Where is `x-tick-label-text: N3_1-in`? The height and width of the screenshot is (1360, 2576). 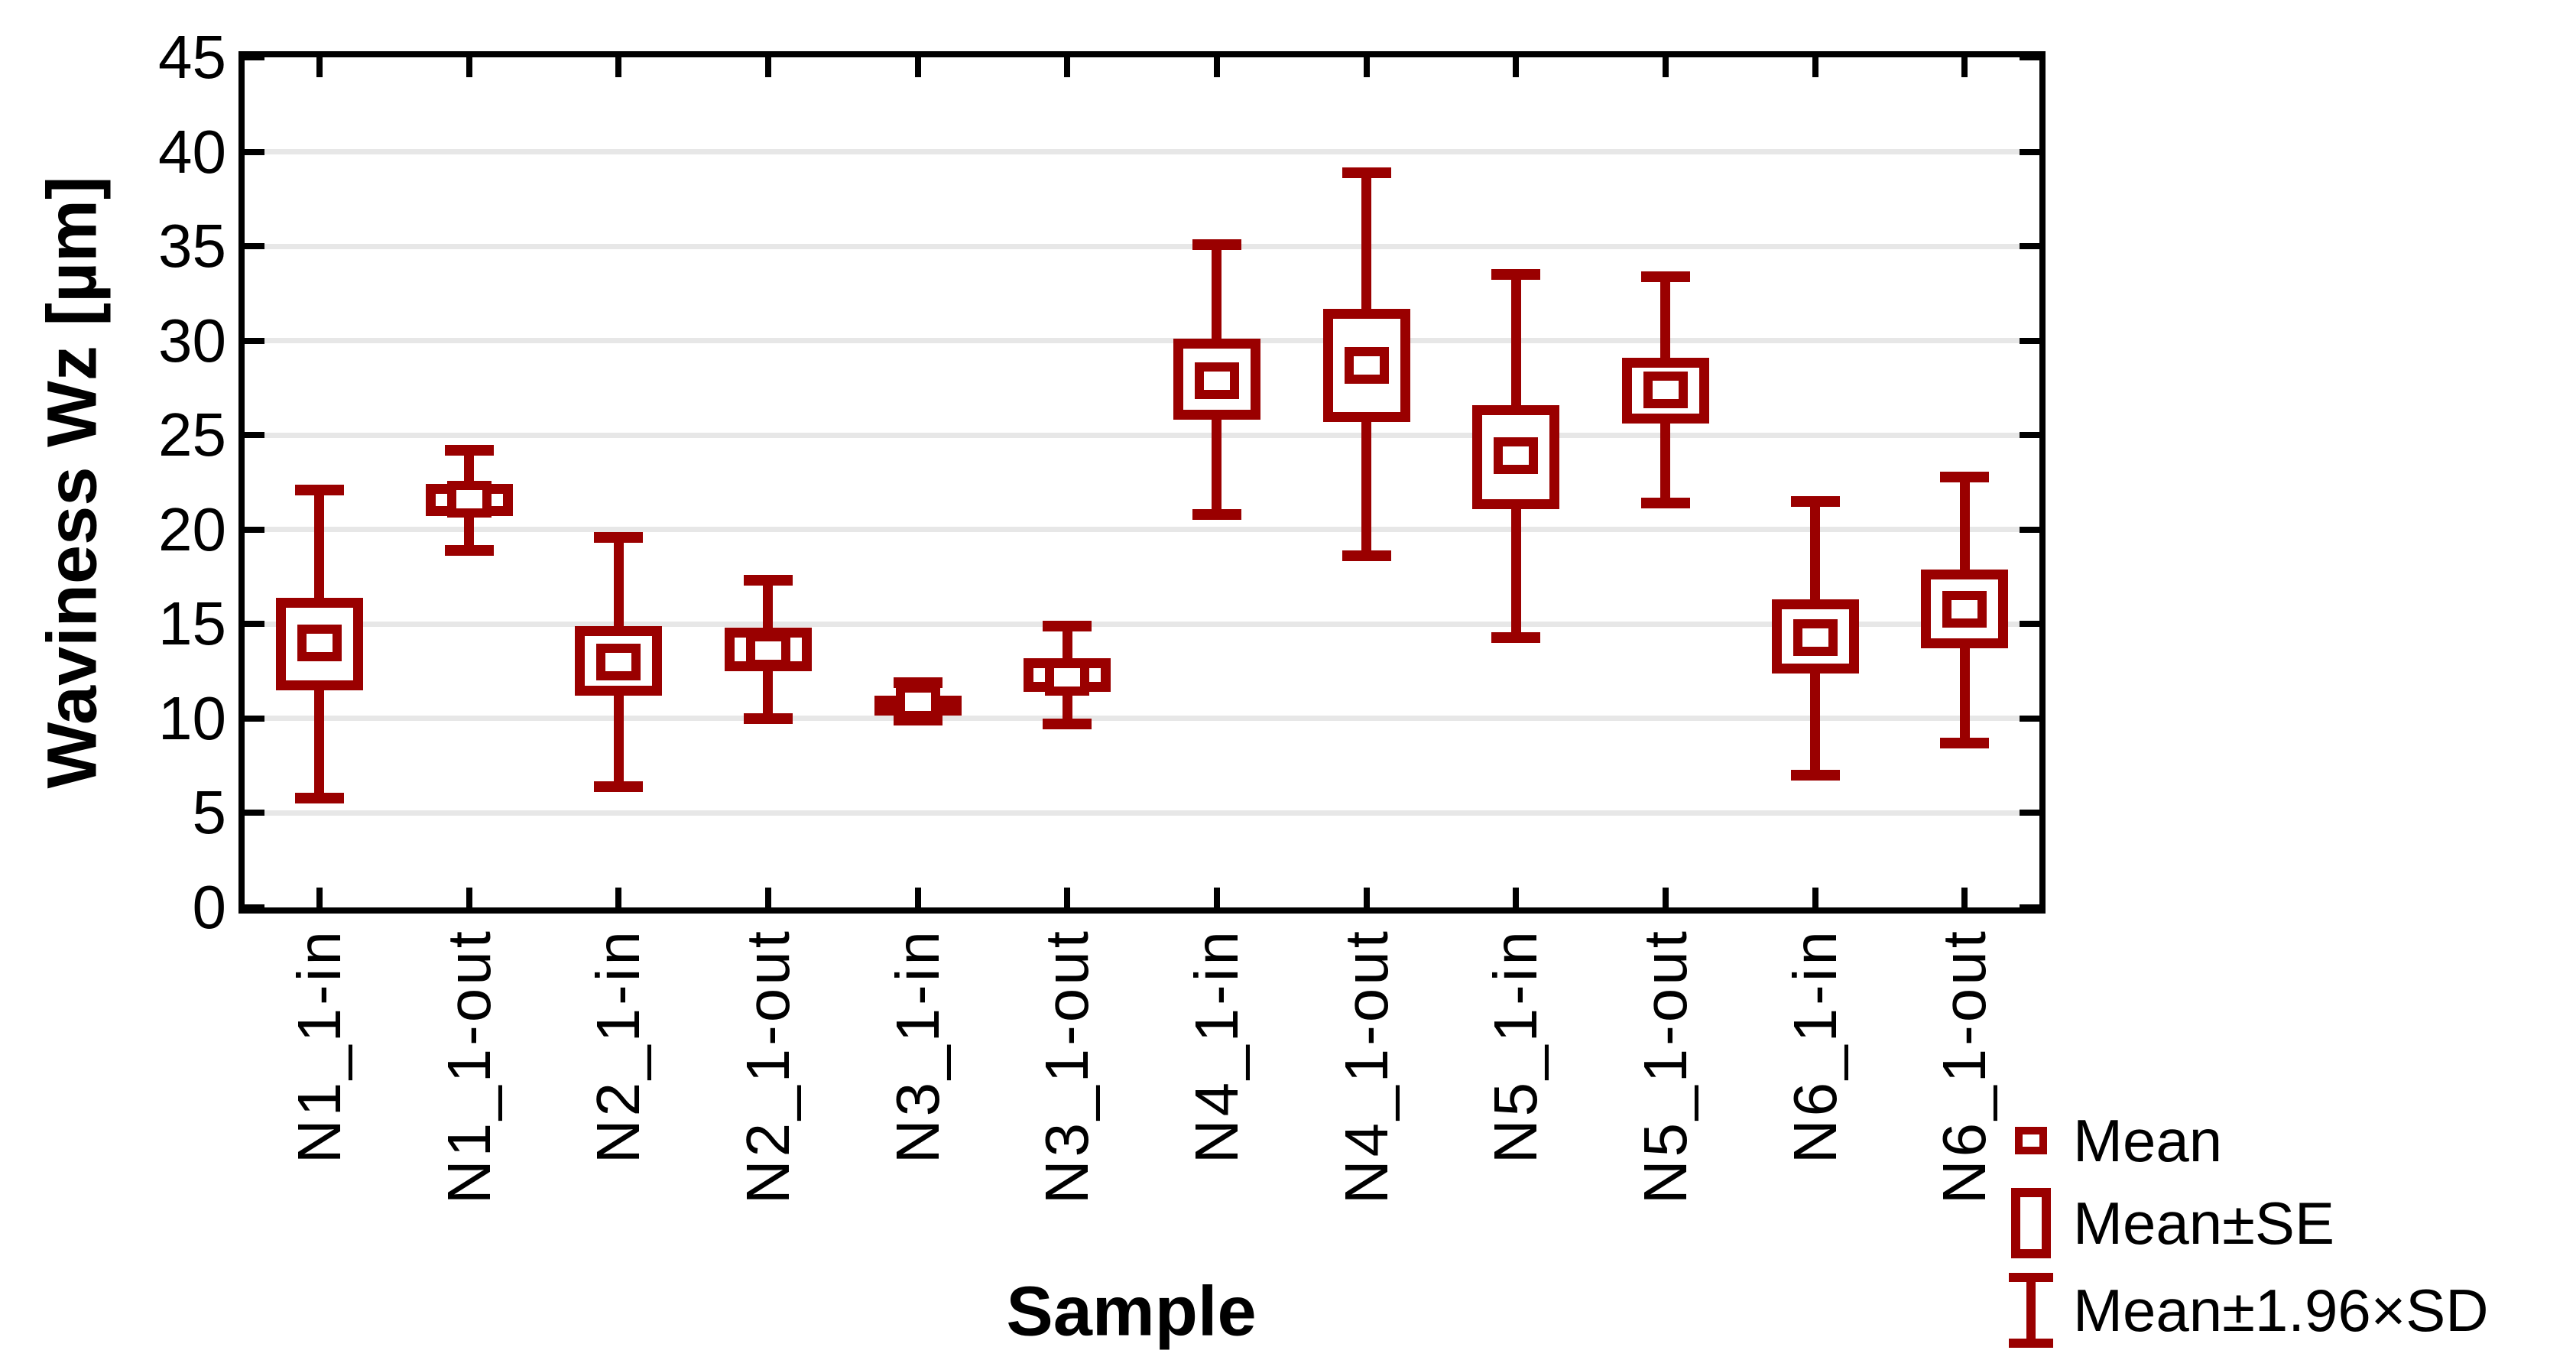
x-tick-label-text: N3_1-in is located at coordinates (917, 1046).